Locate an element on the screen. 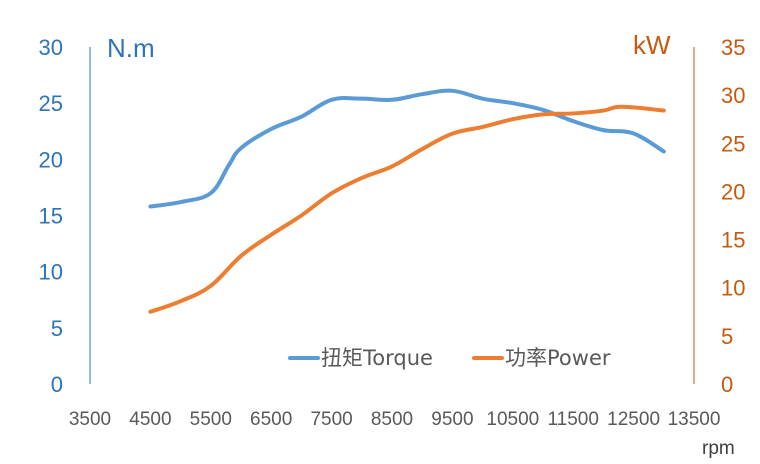  y-tick-right-label: 25 is located at coordinates (733, 143).